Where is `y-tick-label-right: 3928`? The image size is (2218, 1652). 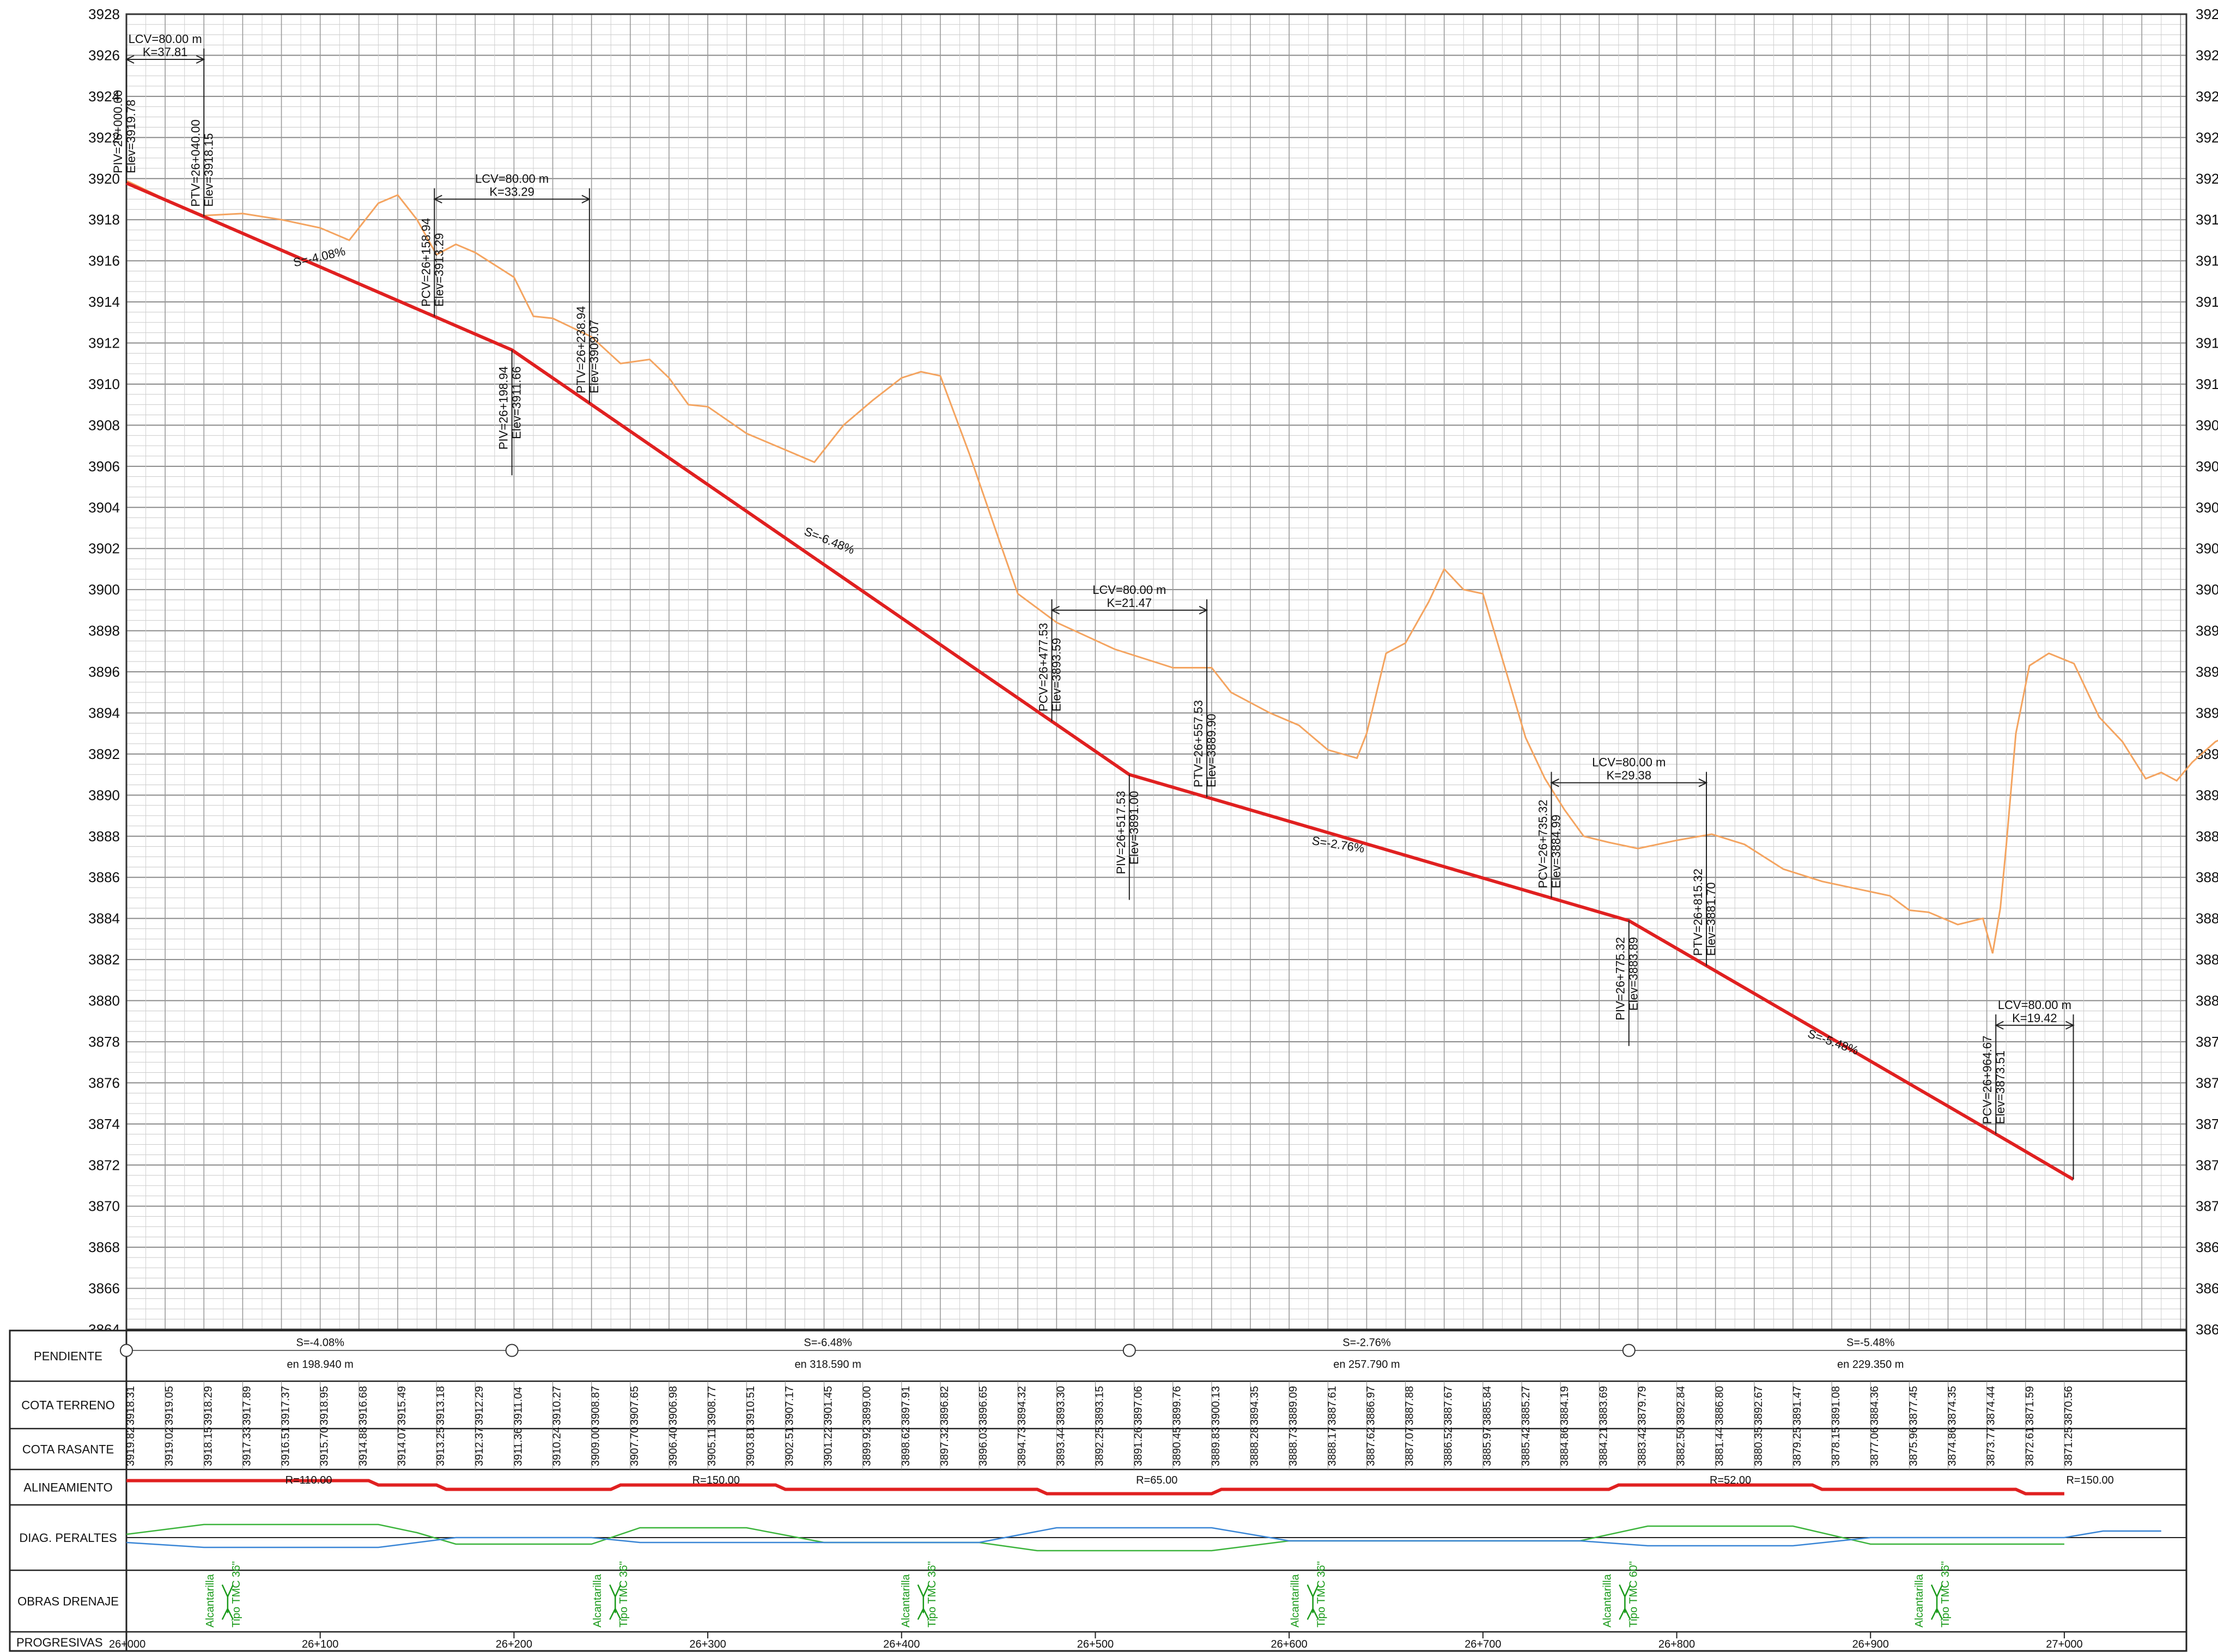
y-tick-label-right: 3928 is located at coordinates (2207, 14).